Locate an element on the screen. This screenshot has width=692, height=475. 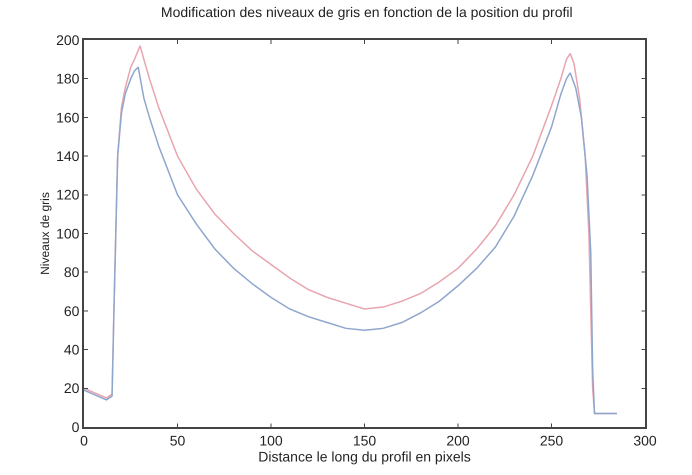
y-tick-label: 180 is located at coordinates (68, 78).